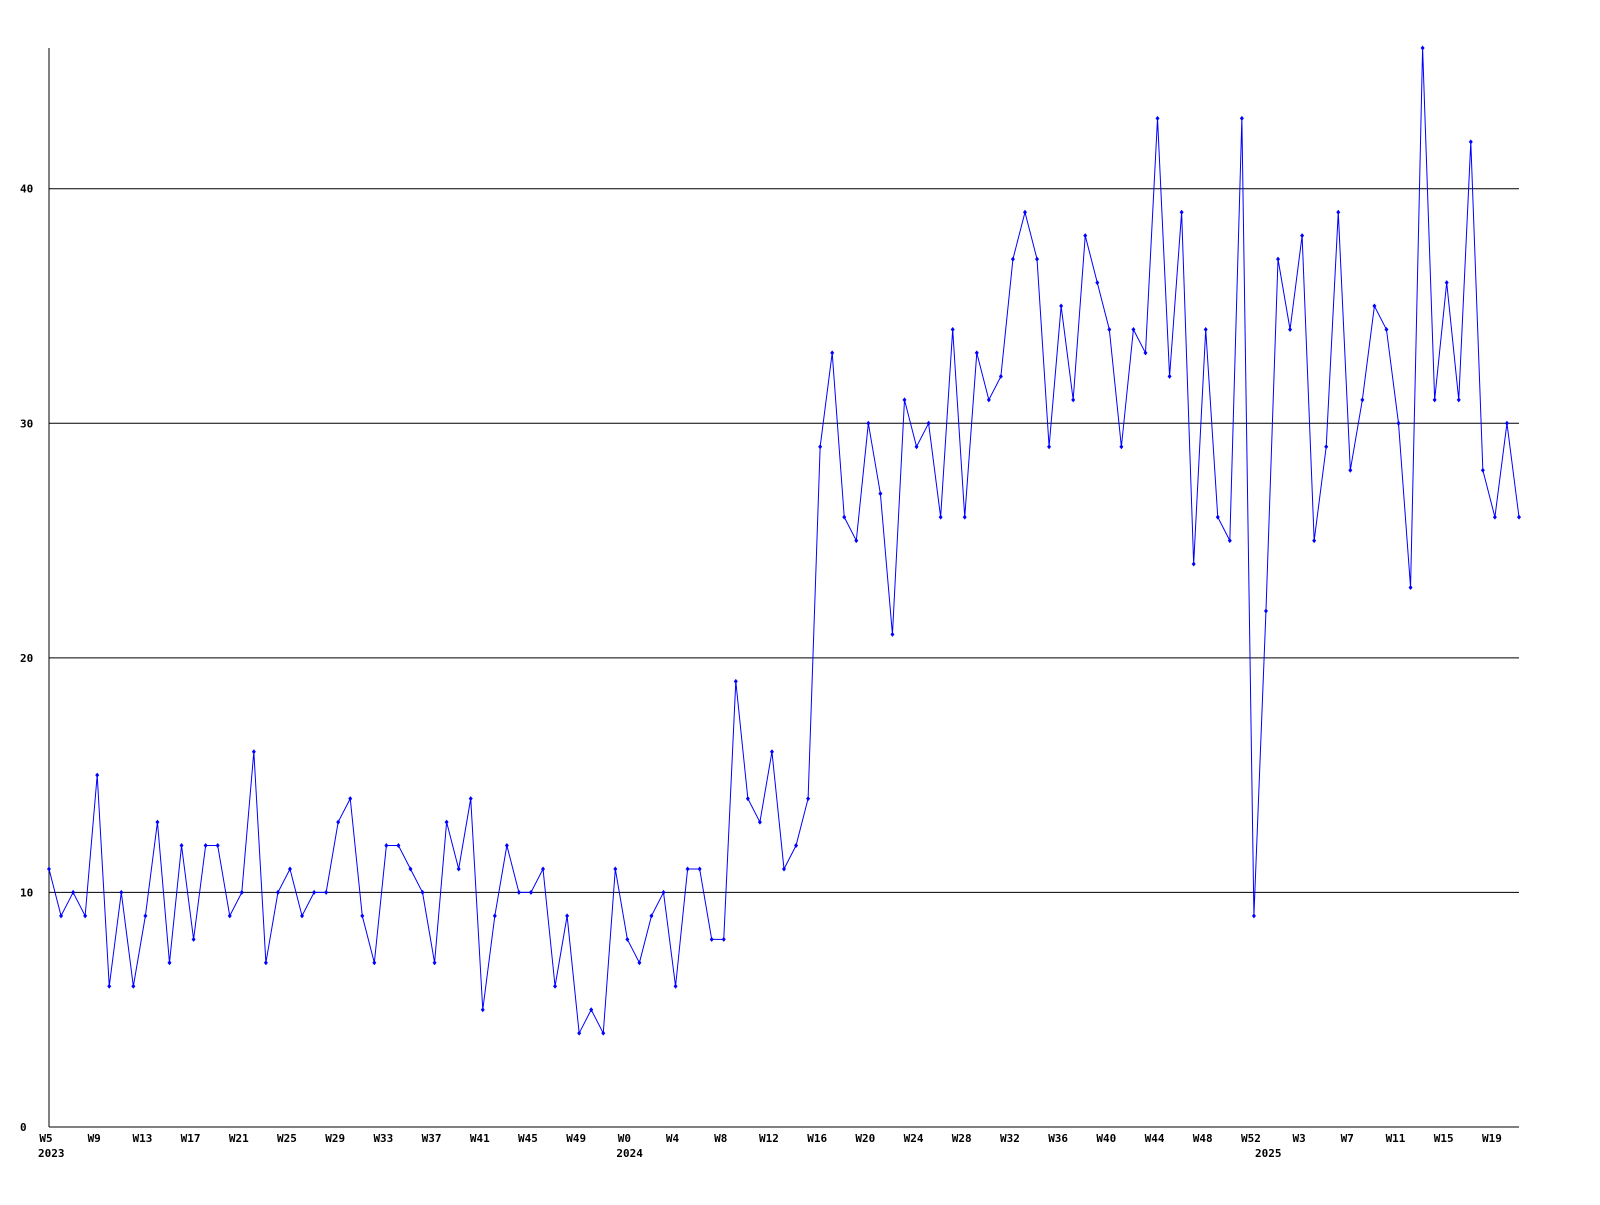 The width and height of the screenshot is (1600, 1205). I want to click on y-tick-label: 40, so click(26, 189).